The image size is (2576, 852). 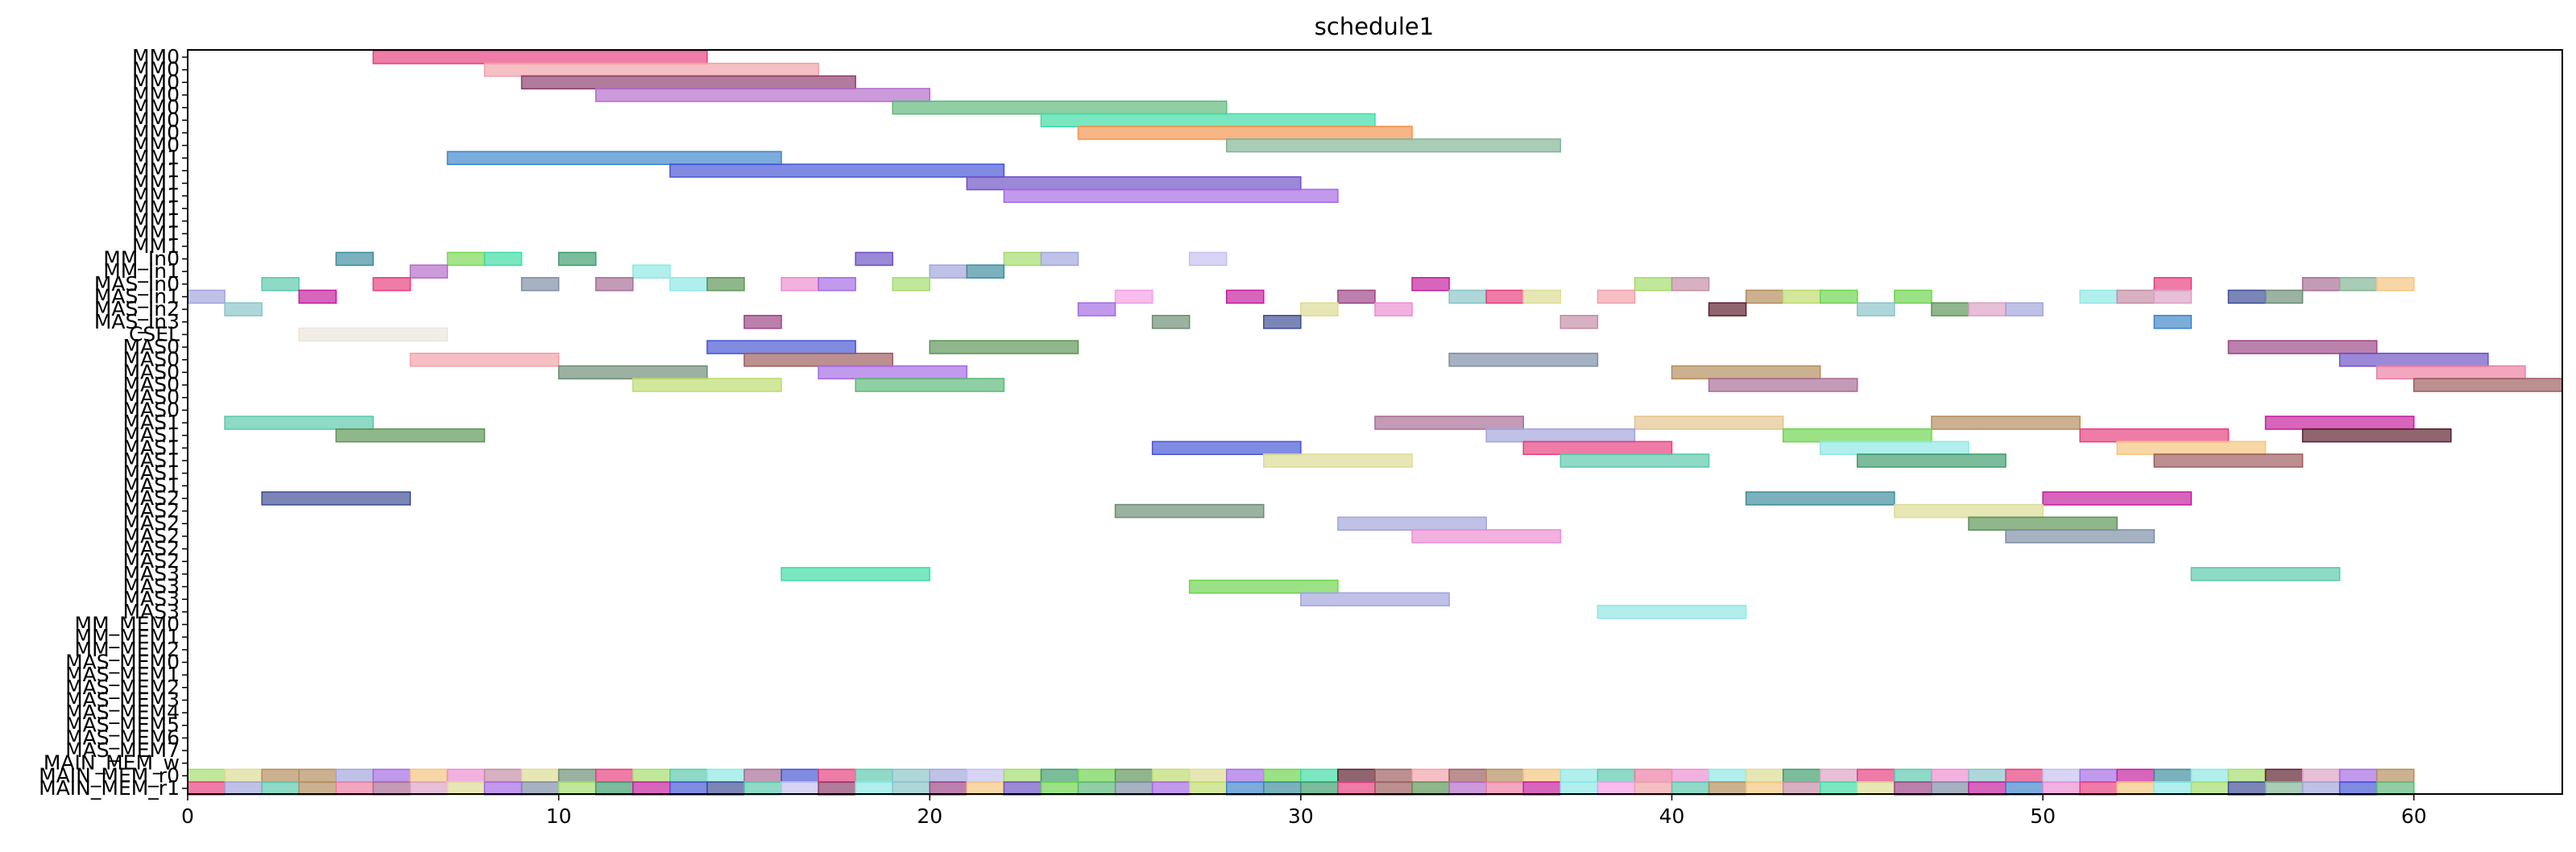 What do you see at coordinates (2043, 816) in the screenshot?
I see `x-tick-label: 50` at bounding box center [2043, 816].